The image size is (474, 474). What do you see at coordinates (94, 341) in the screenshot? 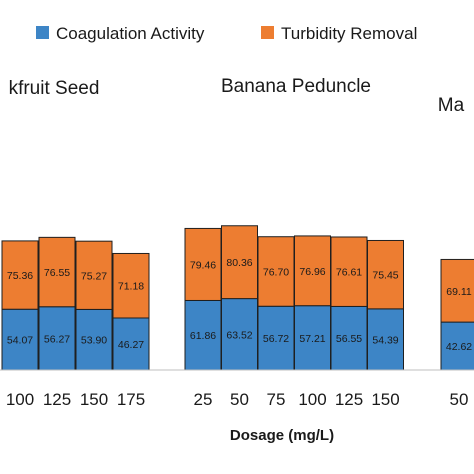
I see `value-label-coagulation: 53.90` at bounding box center [94, 341].